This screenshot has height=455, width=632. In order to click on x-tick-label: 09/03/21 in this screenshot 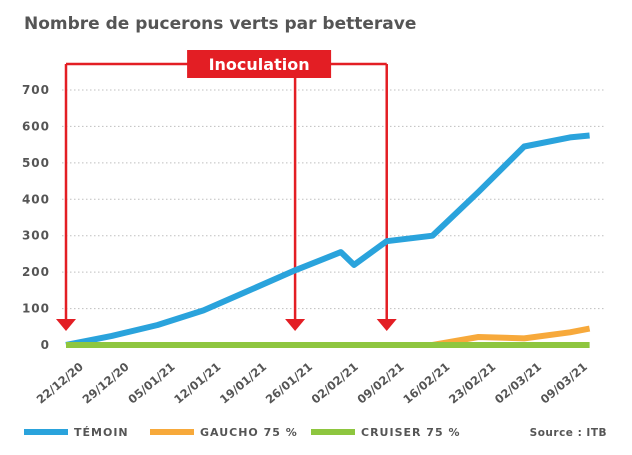, I will do `click(564, 383)`.